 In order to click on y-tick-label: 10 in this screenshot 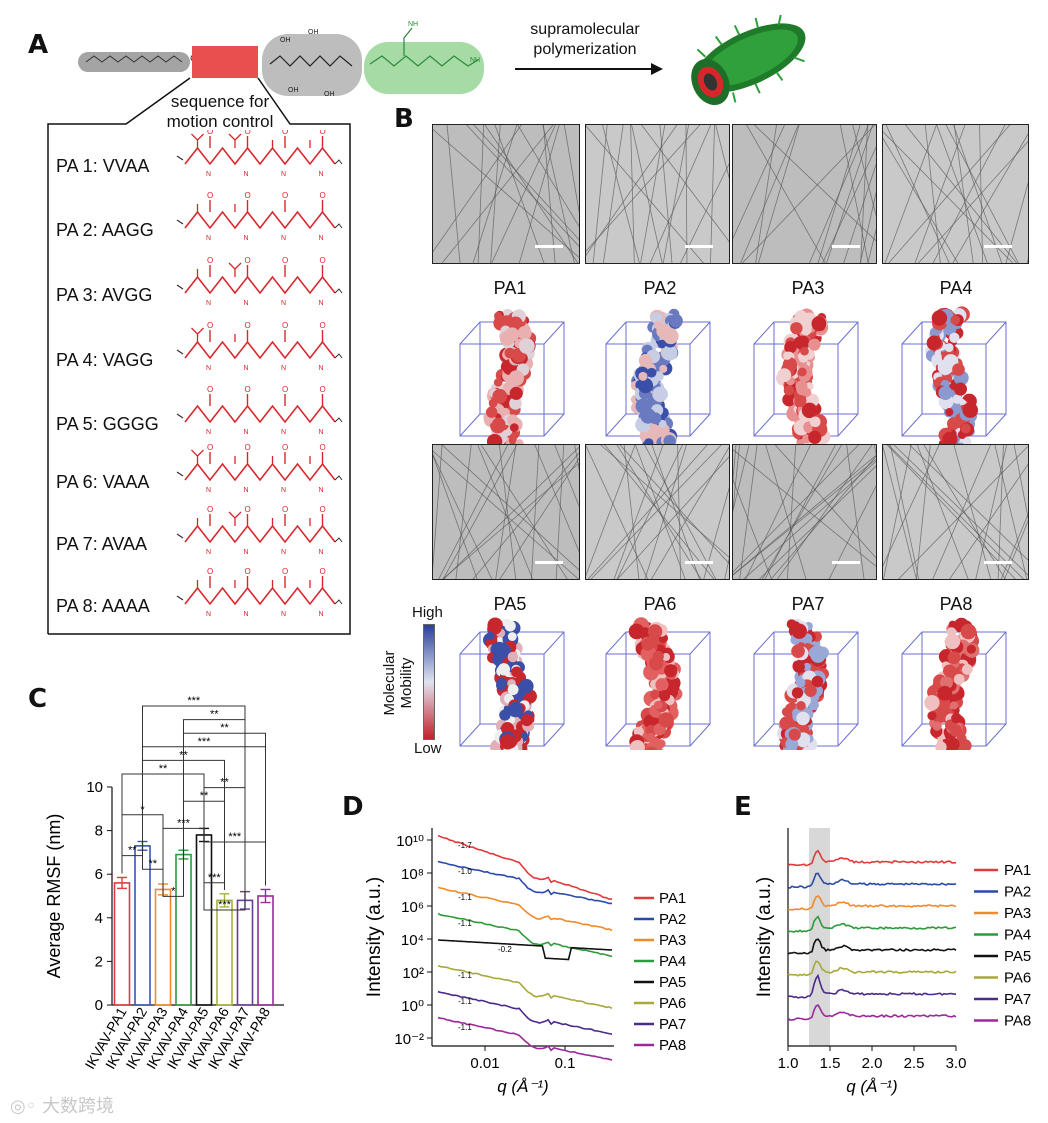, I will do `click(94, 787)`.